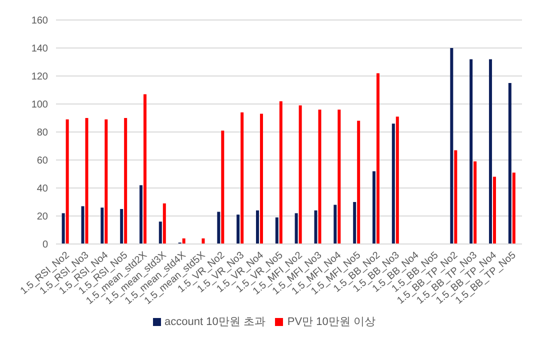 Image resolution: width=538 pixels, height=339 pixels. I want to click on y-tick-label: 60, so click(42, 161).